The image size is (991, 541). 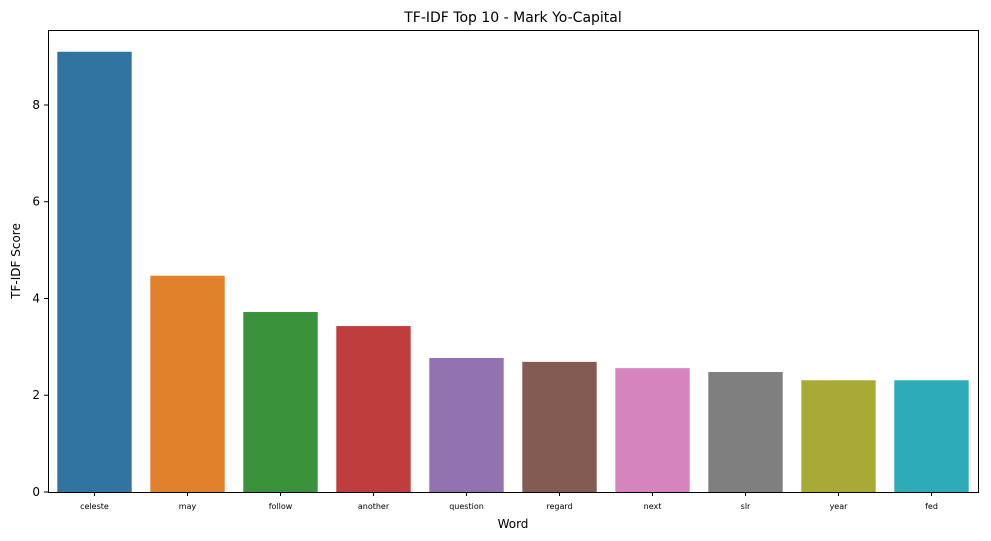 I want to click on y-tick-label: 8, so click(x=36, y=105).